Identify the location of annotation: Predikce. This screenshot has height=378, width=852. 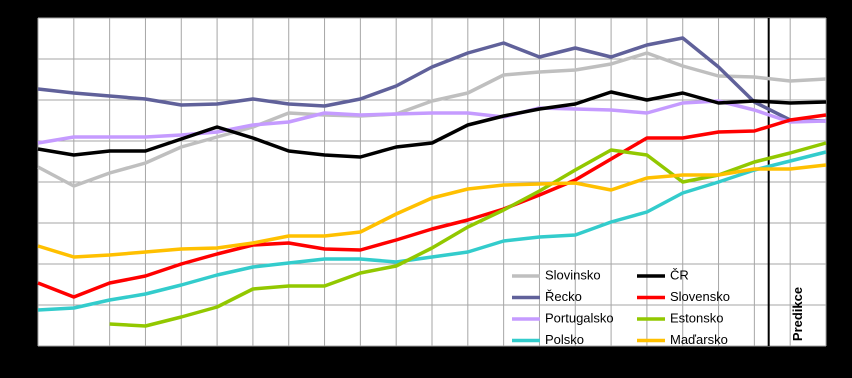
(797, 314).